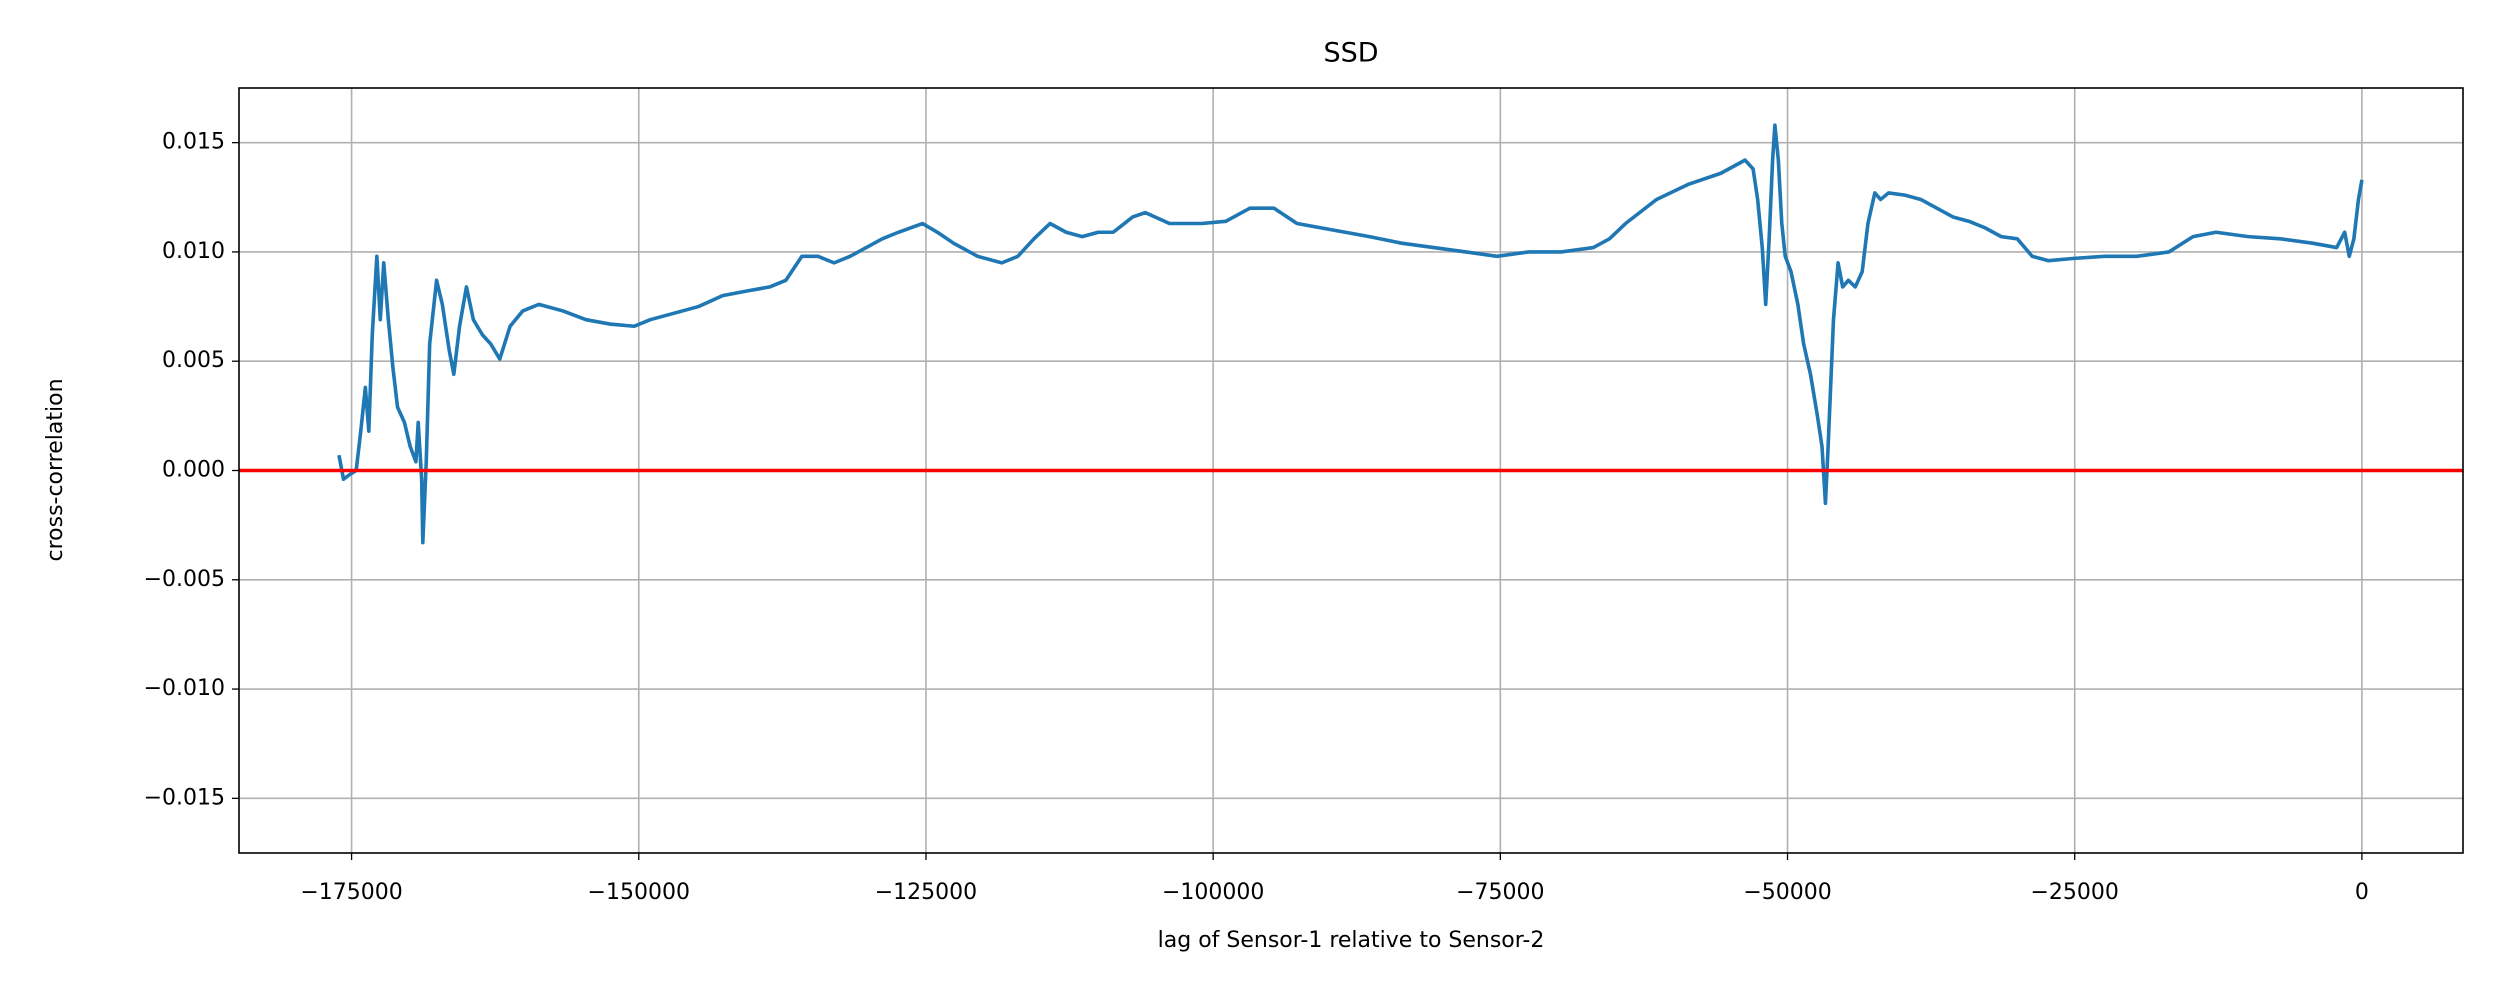 This screenshot has width=2500, height=1000. I want to click on y-tick-label: 0.000, so click(193, 470).